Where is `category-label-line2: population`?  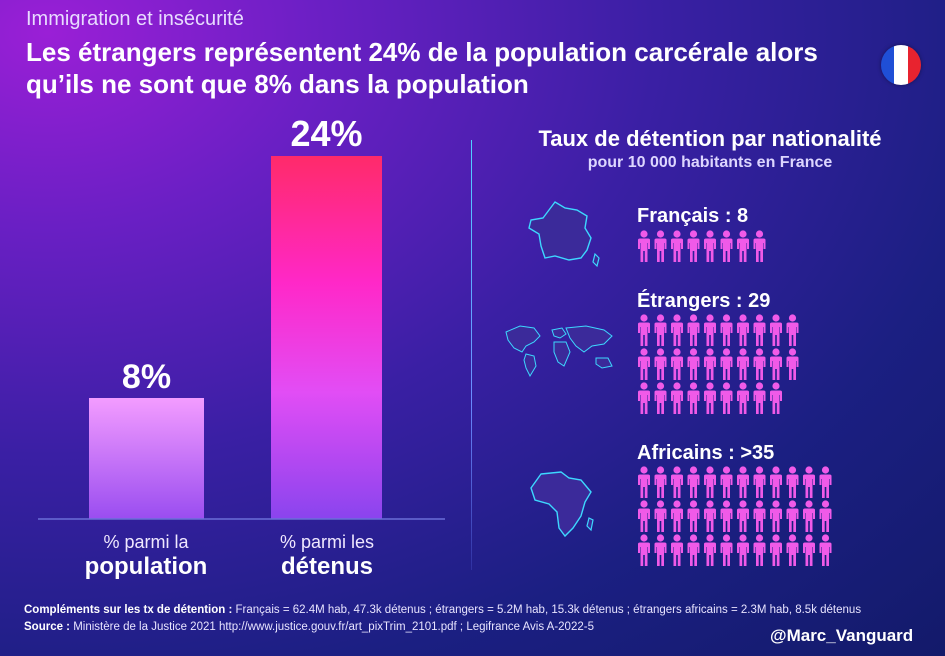
category-label-line2: population is located at coordinates (146, 566).